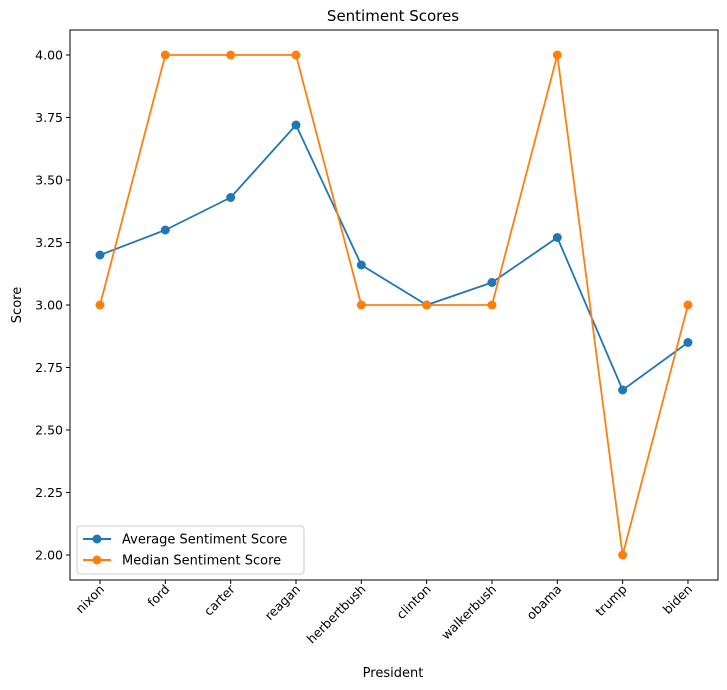 The height and width of the screenshot is (690, 727). Describe the element at coordinates (393, 16) in the screenshot. I see `chart-title: Sentiment Scores` at that location.